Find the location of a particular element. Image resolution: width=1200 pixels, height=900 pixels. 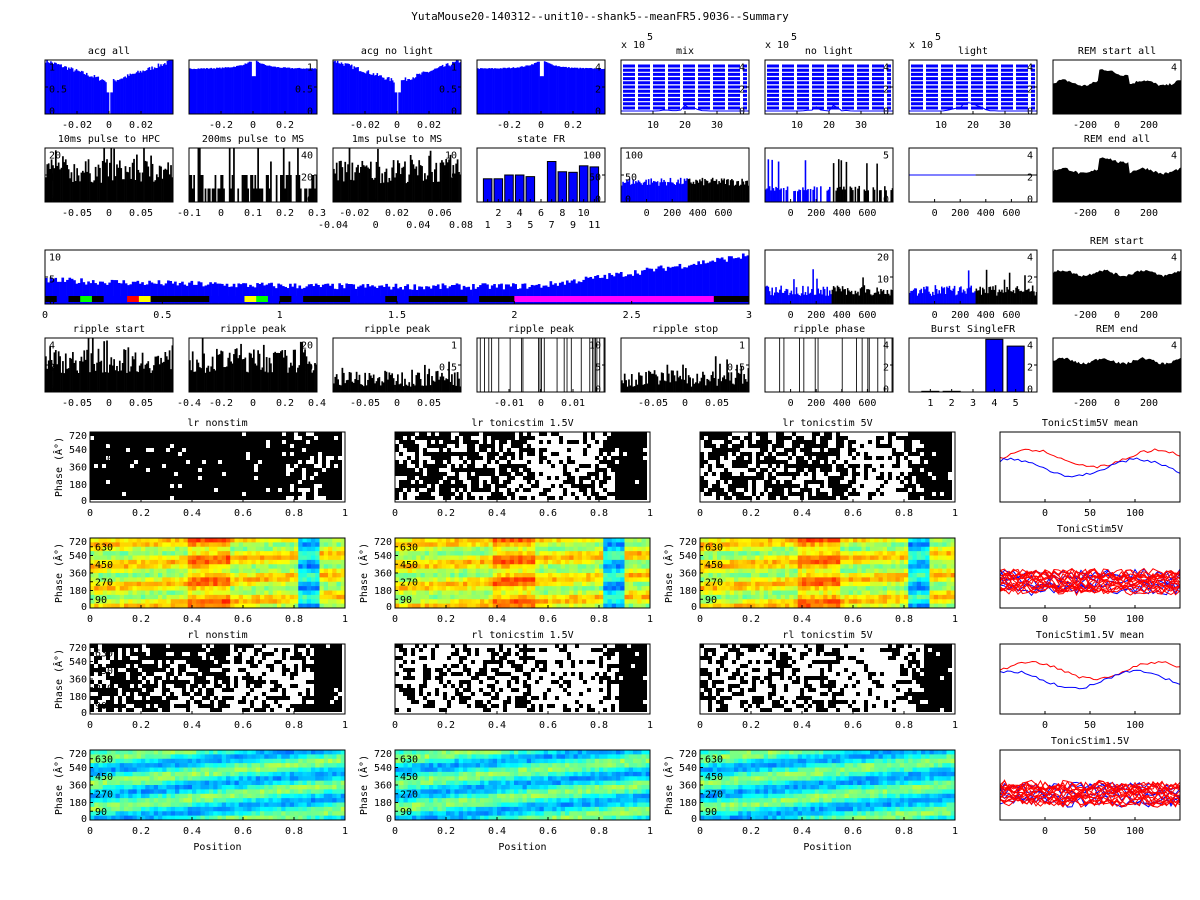

x-tick-label: 3 is located at coordinates (973, 403).